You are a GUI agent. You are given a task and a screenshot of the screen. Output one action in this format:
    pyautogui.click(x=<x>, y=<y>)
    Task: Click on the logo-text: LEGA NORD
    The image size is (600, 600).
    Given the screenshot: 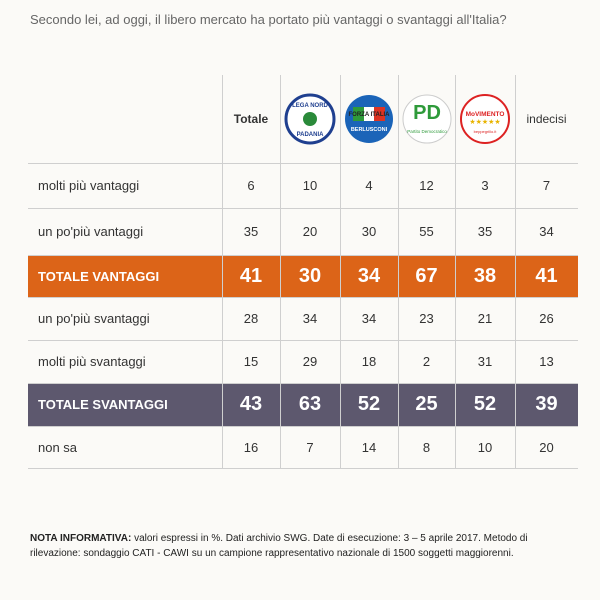 What is the action you would take?
    pyautogui.click(x=310, y=106)
    